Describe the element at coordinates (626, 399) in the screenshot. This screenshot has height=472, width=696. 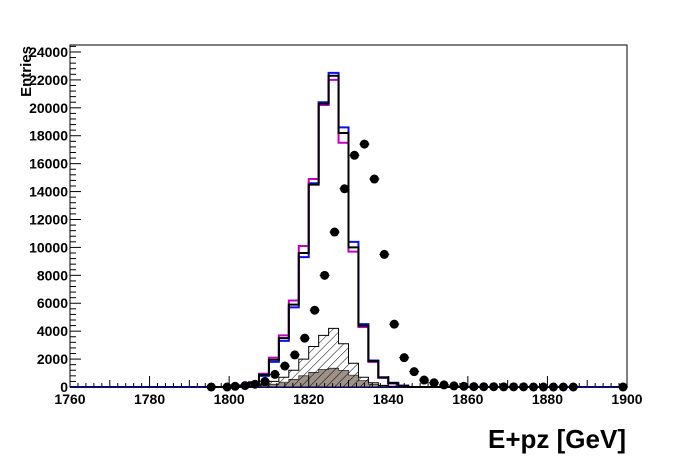
I see `x-tick-label: 1900` at that location.